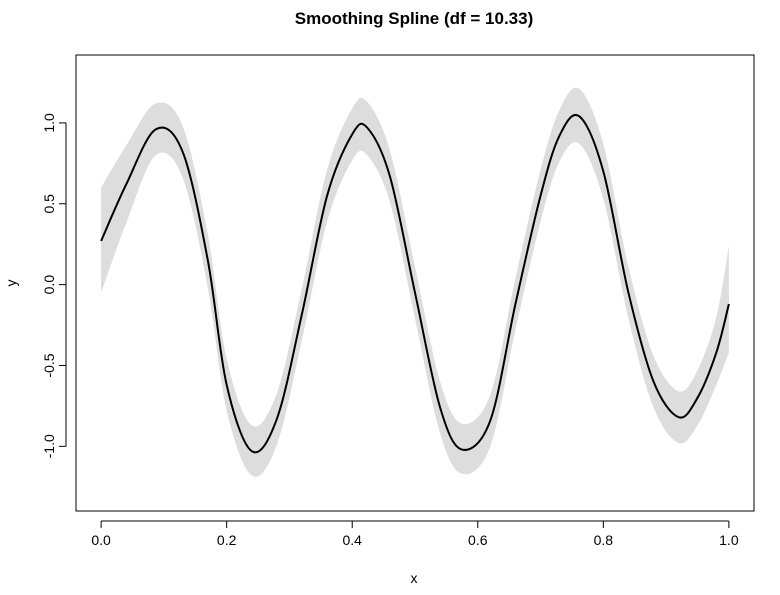  What do you see at coordinates (415, 534) in the screenshot?
I see `x-axis: 0.0 0.2 0.4 0.6 0.8 1.0` at bounding box center [415, 534].